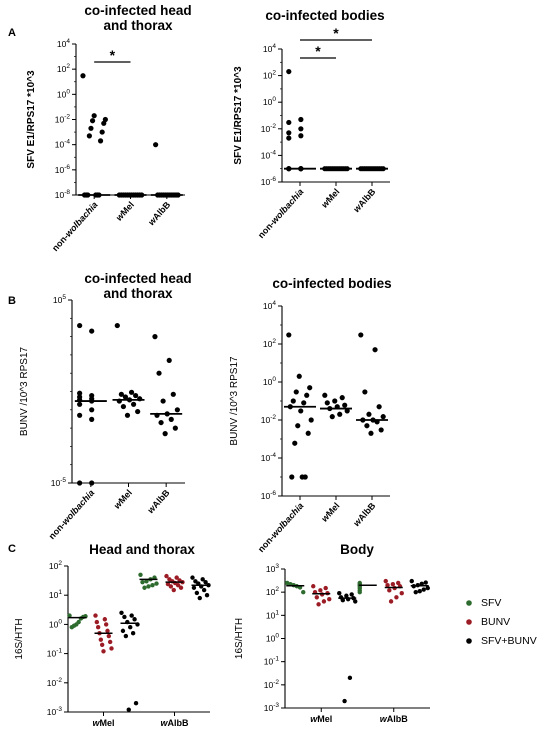 This screenshot has width=550, height=735. Describe the element at coordinates (12, 33) in the screenshot. I see `panel-label-a: A` at that location.